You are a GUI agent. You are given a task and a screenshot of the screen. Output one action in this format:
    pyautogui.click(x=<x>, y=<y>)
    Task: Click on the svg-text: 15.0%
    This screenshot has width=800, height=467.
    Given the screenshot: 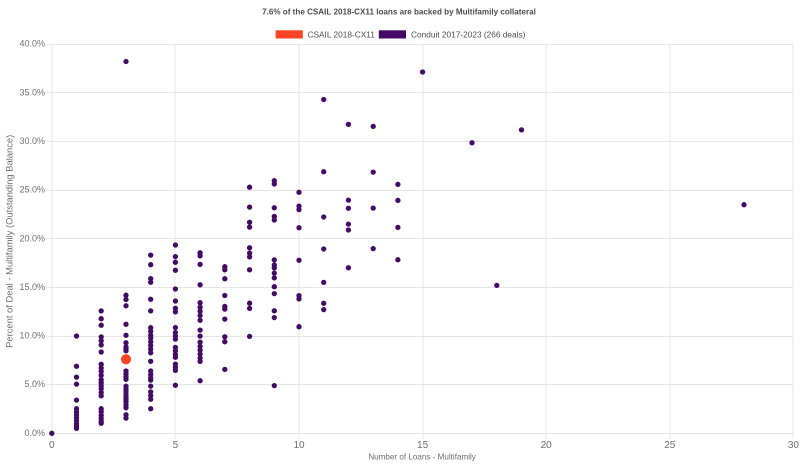 What is the action you would take?
    pyautogui.click(x=32, y=287)
    